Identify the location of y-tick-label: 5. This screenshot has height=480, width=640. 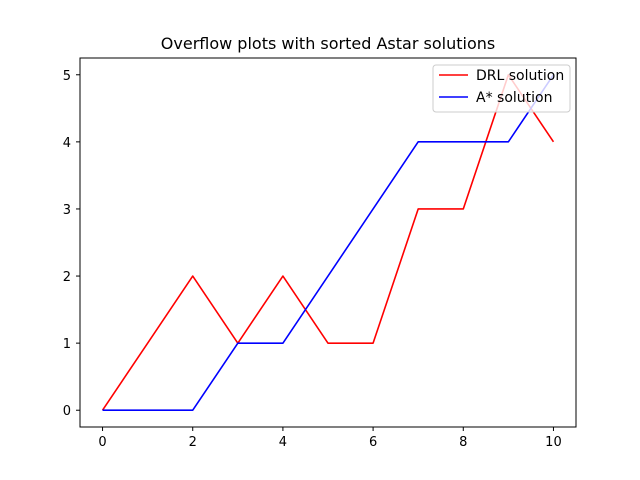
(67, 76).